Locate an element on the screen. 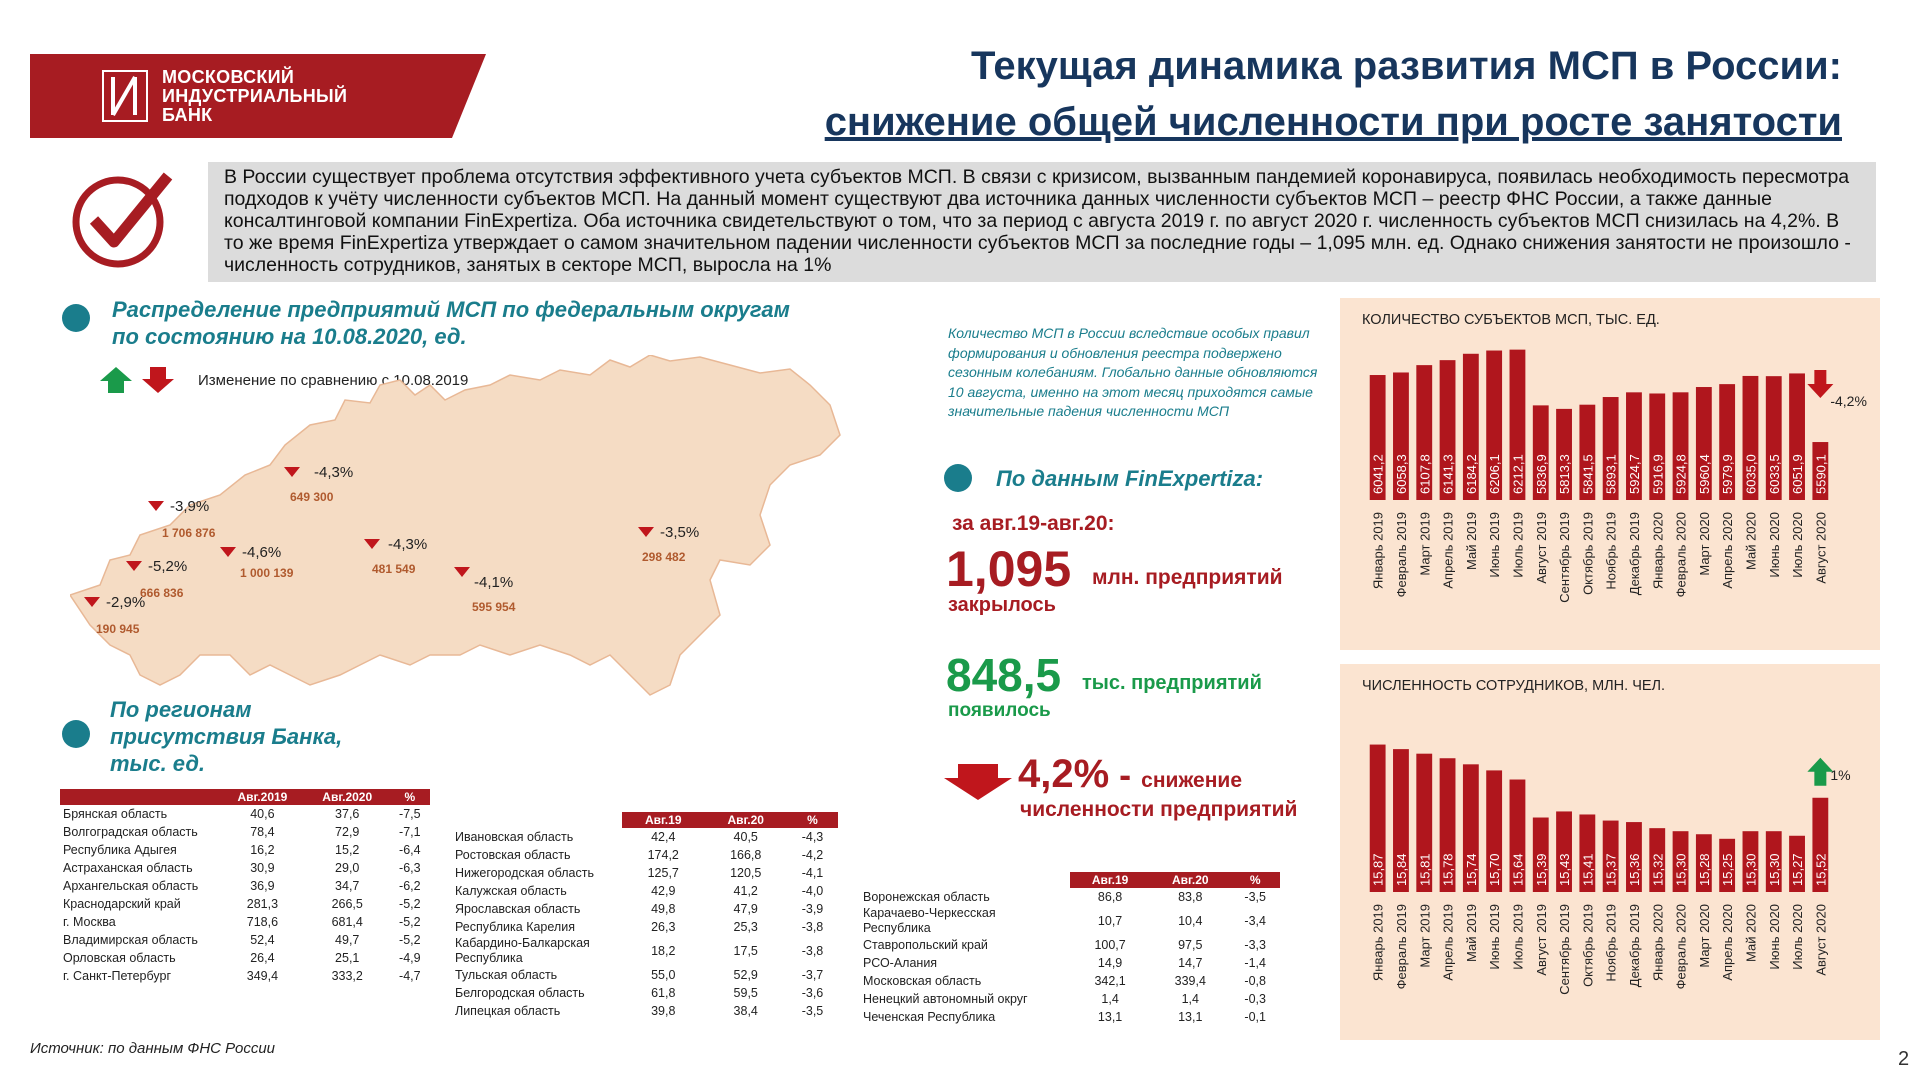  table-cell-value: -4,7 is located at coordinates (410, 976).